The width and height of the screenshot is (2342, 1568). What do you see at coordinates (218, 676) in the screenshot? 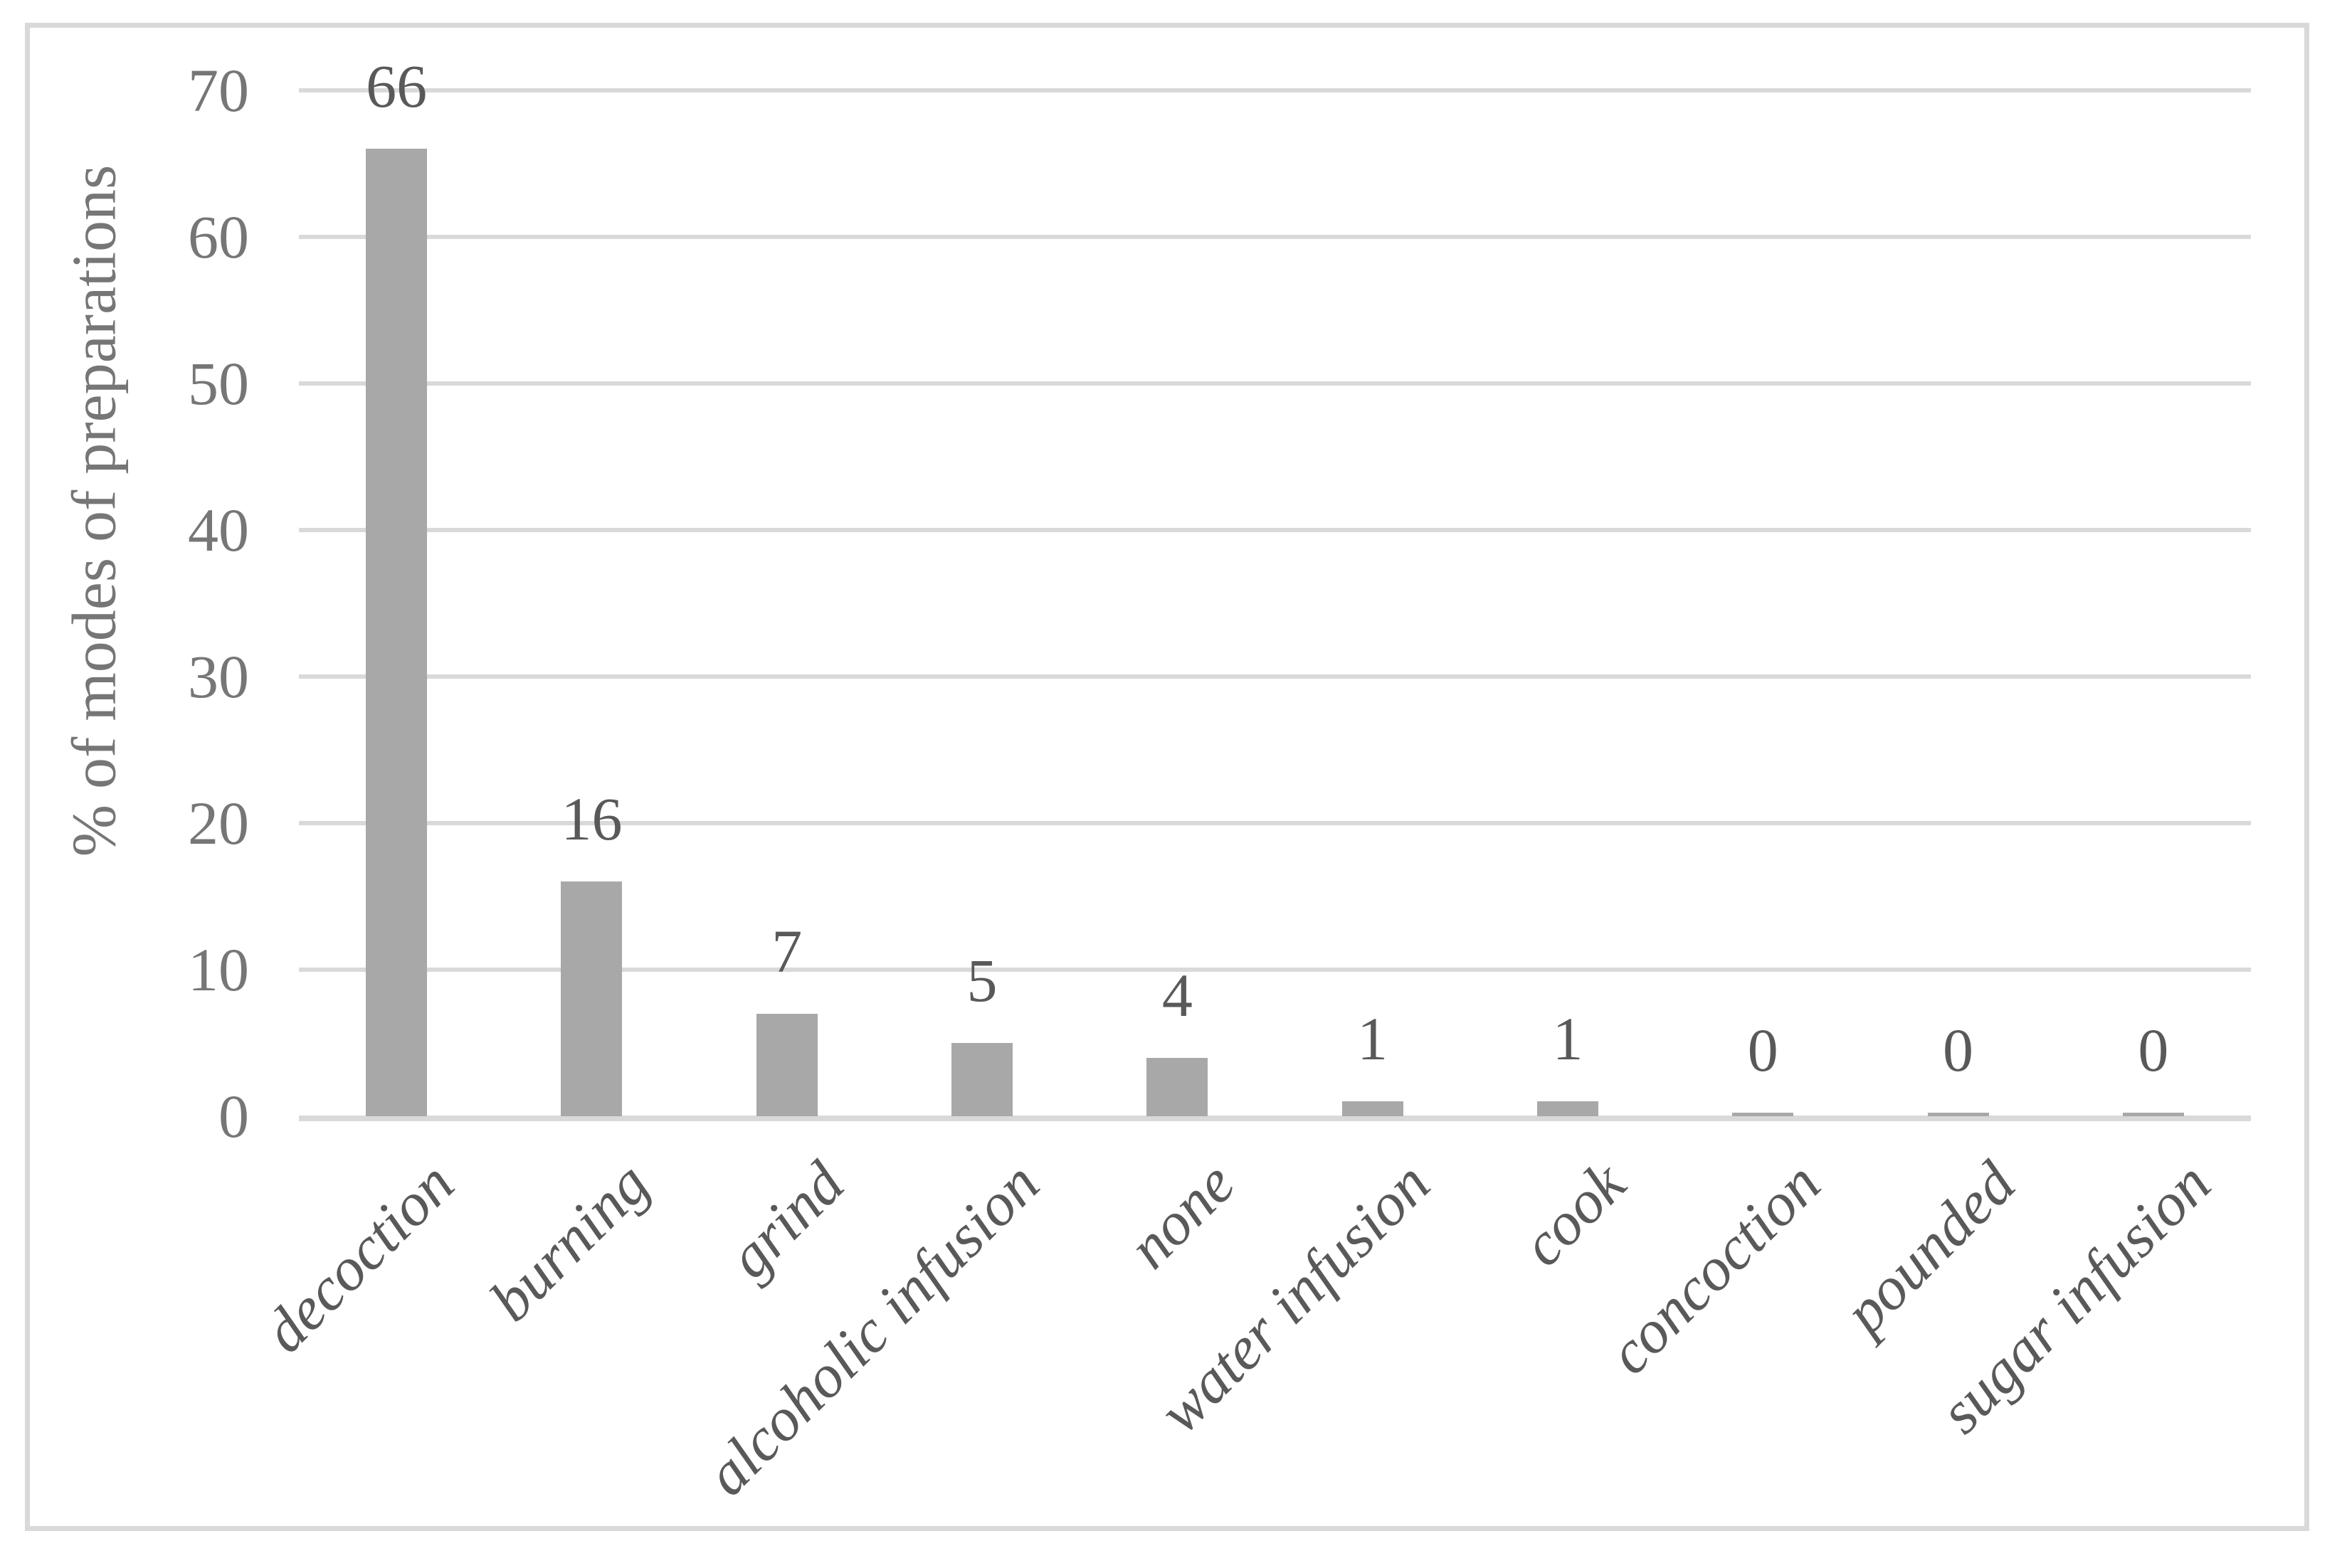
I see `y-axis-tick-label-30: 30` at bounding box center [218, 676].